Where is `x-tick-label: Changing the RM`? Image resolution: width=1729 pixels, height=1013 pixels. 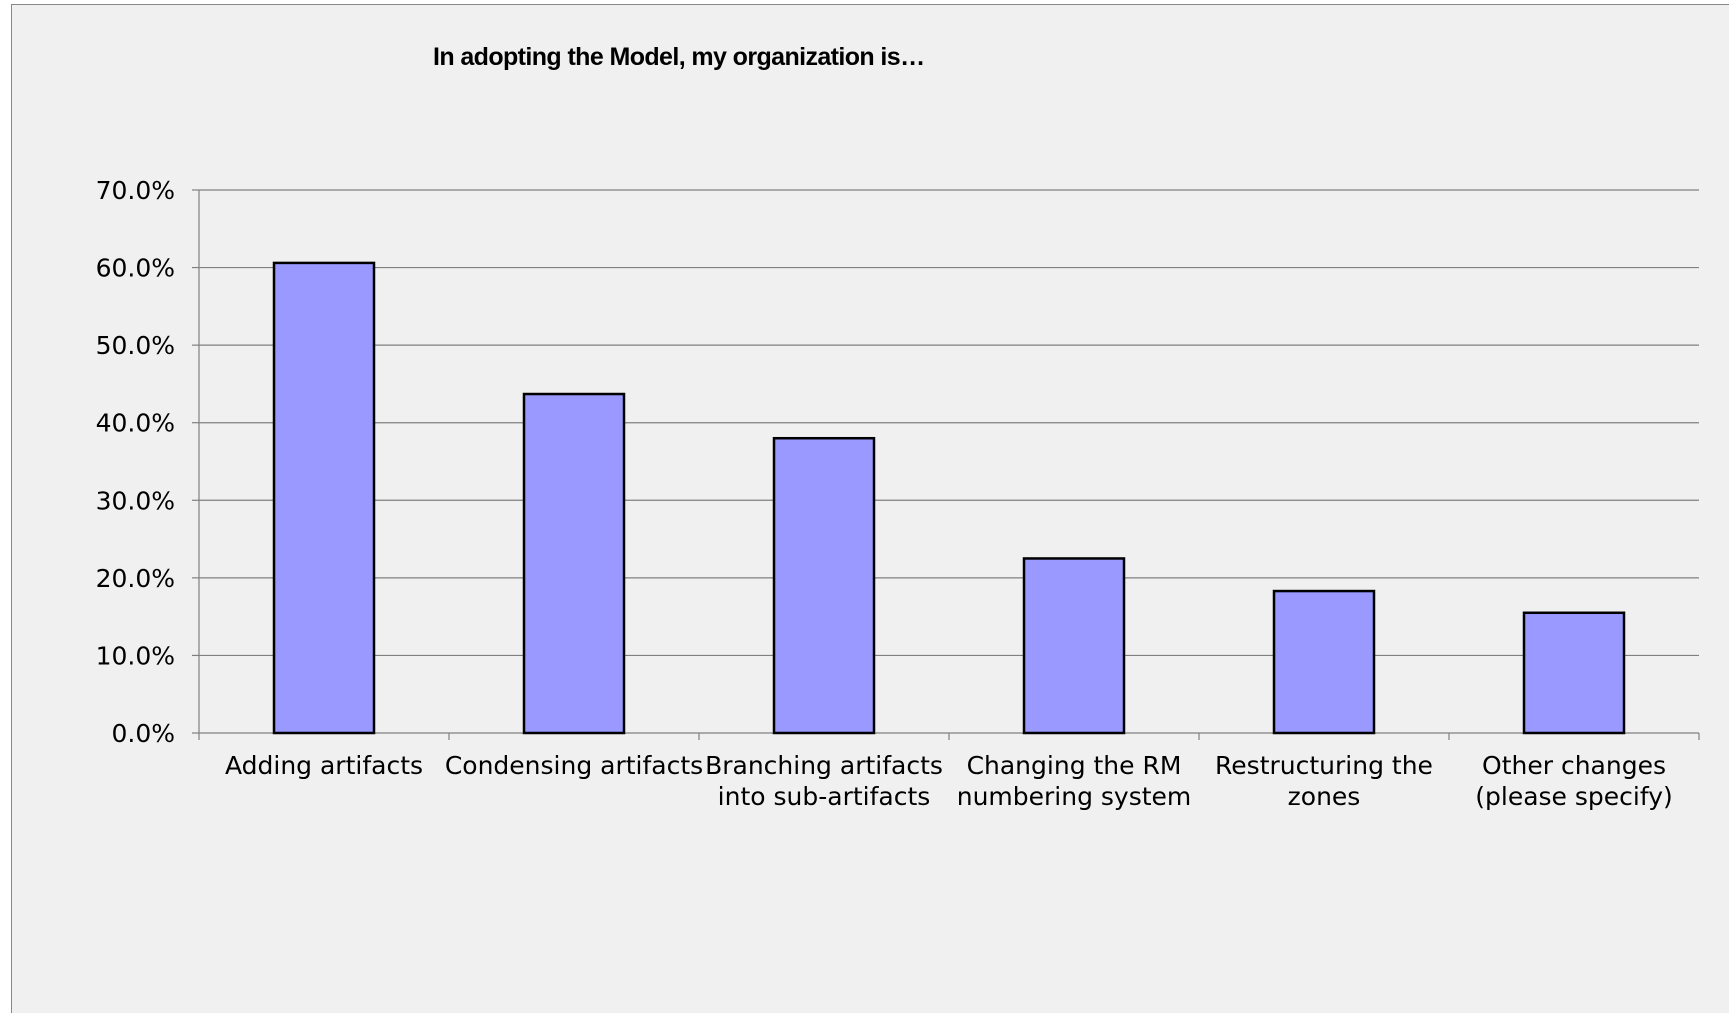 x-tick-label: Changing the RM is located at coordinates (1074, 765).